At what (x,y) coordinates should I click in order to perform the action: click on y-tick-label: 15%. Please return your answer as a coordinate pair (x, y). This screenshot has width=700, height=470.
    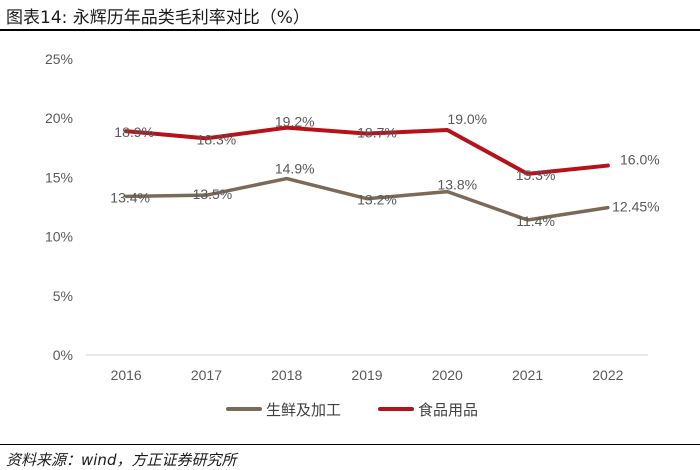
    Looking at the image, I should click on (59, 177).